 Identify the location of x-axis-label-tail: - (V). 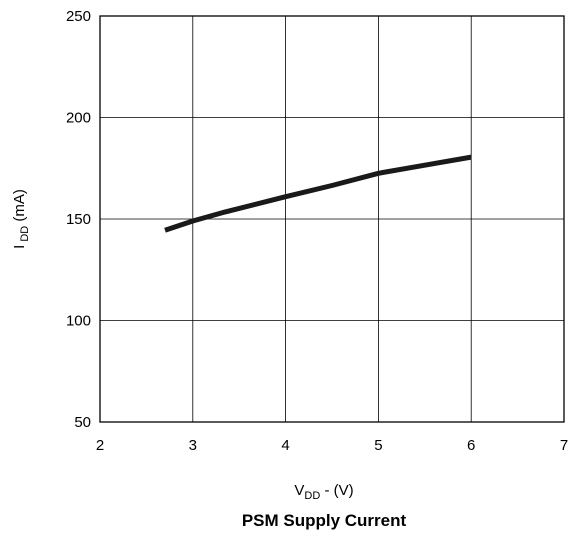
(336, 490).